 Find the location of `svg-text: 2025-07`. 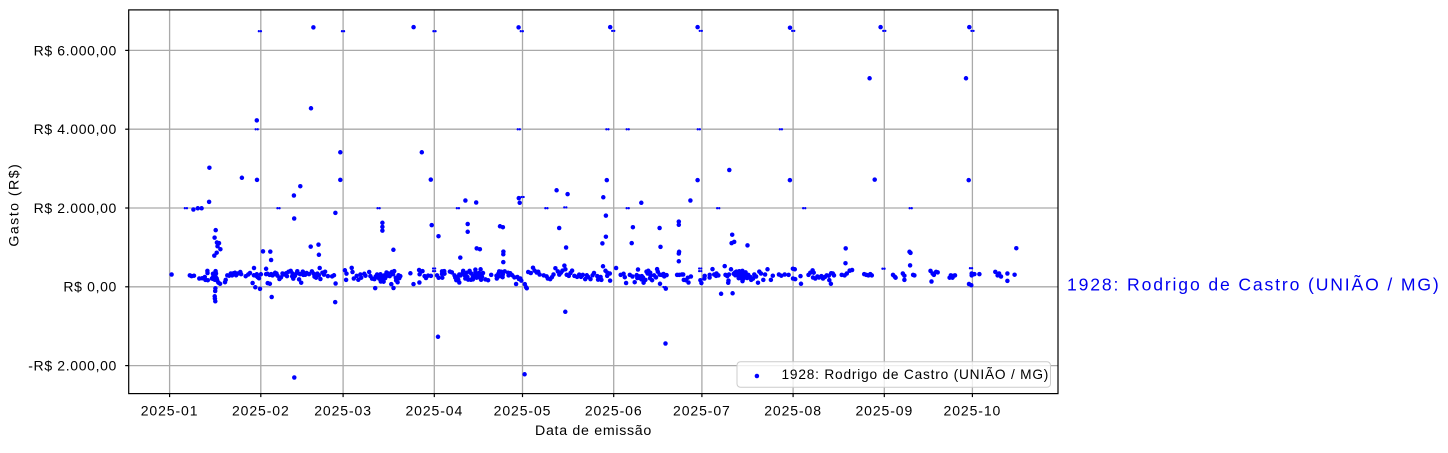

svg-text: 2025-07 is located at coordinates (702, 411).